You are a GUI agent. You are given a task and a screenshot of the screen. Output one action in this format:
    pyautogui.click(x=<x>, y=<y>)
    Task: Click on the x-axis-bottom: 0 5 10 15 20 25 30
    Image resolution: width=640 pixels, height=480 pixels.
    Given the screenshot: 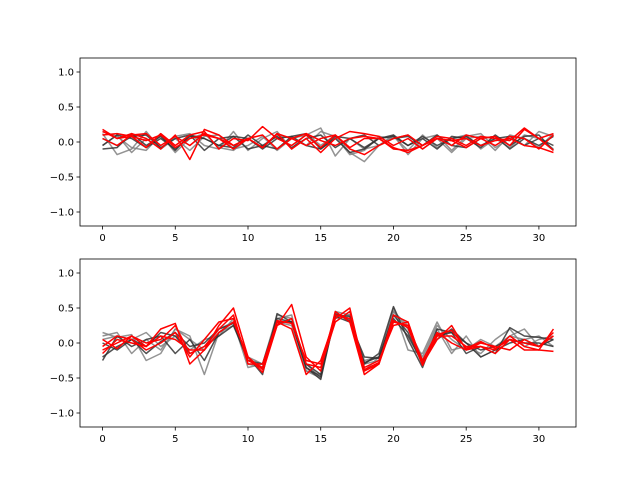 What is the action you would take?
    pyautogui.click(x=322, y=436)
    